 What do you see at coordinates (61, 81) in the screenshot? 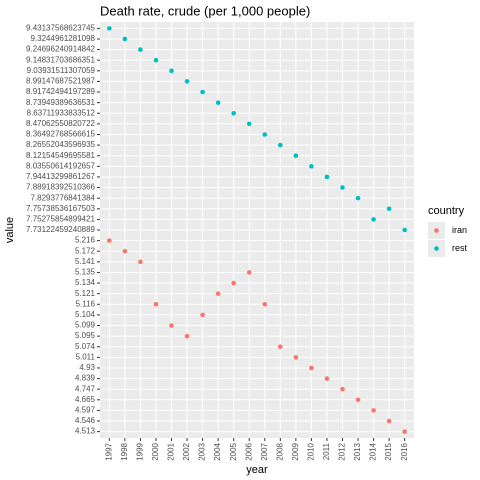
I see `y-tick-label: 8.99147687521987` at bounding box center [61, 81].